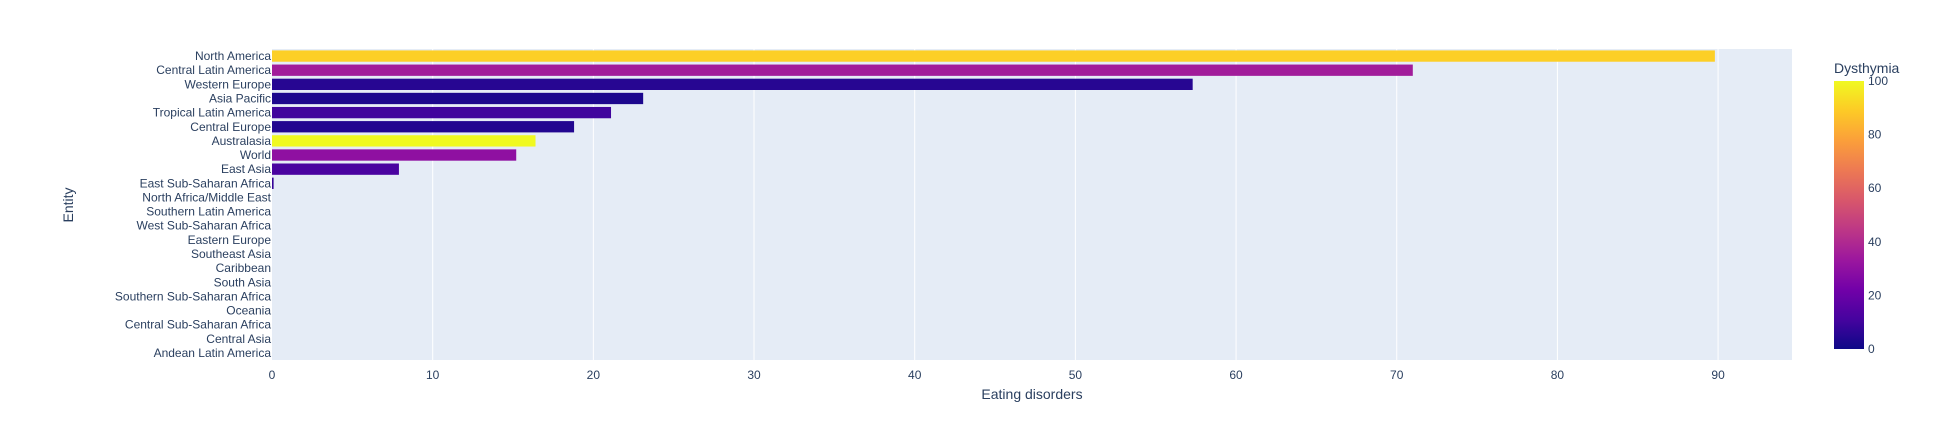  I want to click on colorbar-strip, so click(1849, 215).